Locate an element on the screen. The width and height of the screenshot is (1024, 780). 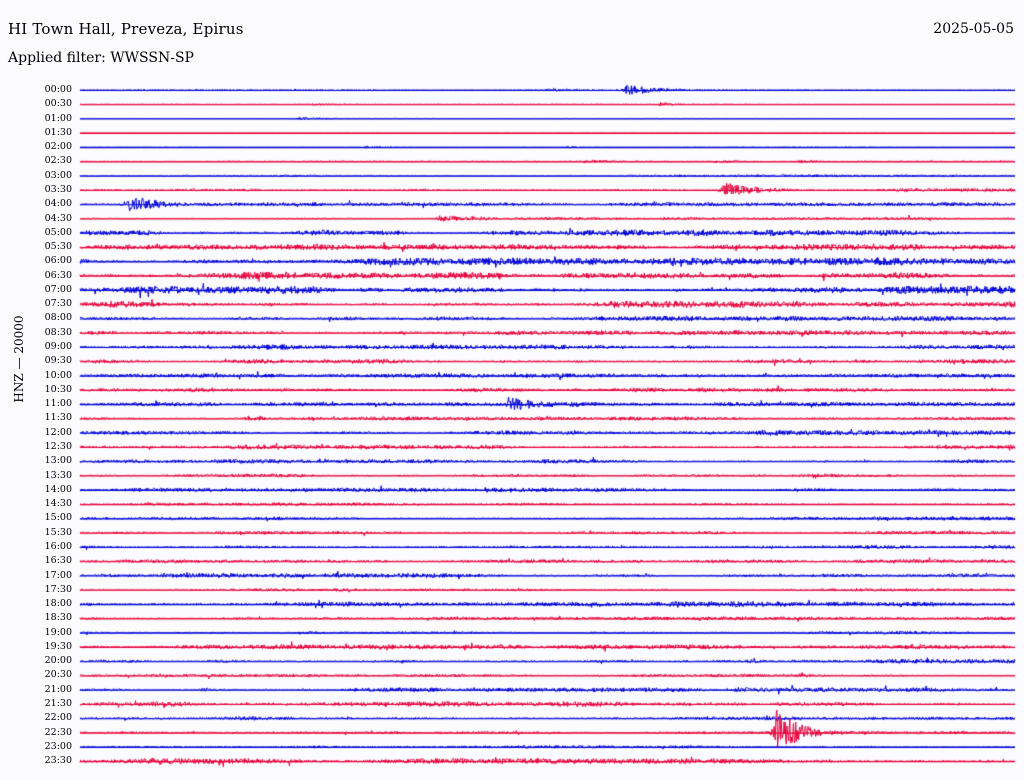
time-label: 00:30 is located at coordinates (58, 104).